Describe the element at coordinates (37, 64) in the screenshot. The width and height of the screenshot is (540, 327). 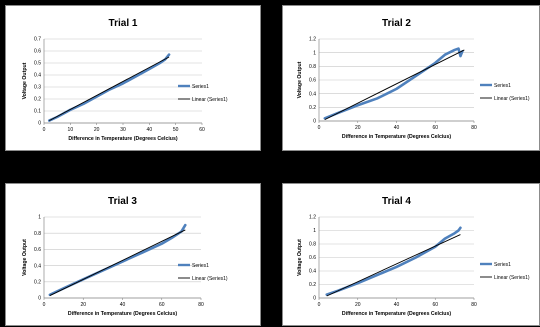
I see `y-tick-label: 0.5` at that location.